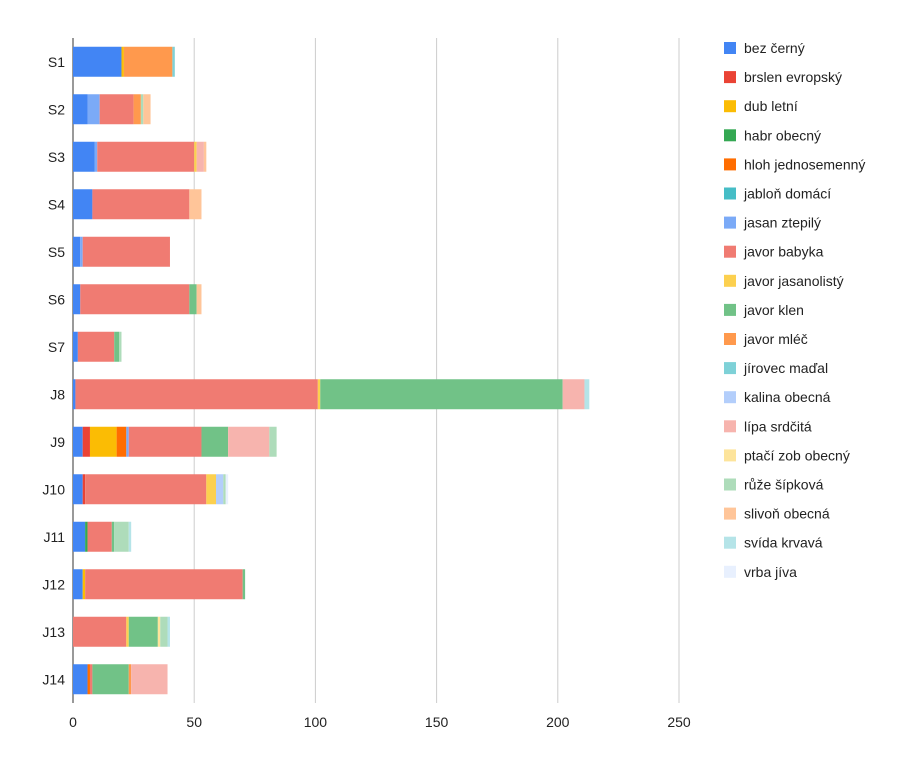 The height and width of the screenshot is (771, 915). I want to click on category-label: J9, so click(57, 442).